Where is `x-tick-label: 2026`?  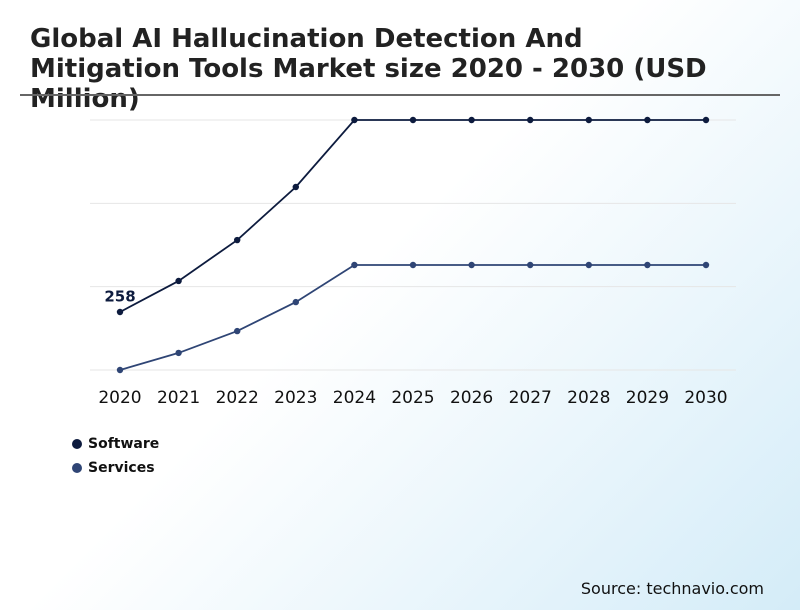 x-tick-label: 2026 is located at coordinates (471, 398).